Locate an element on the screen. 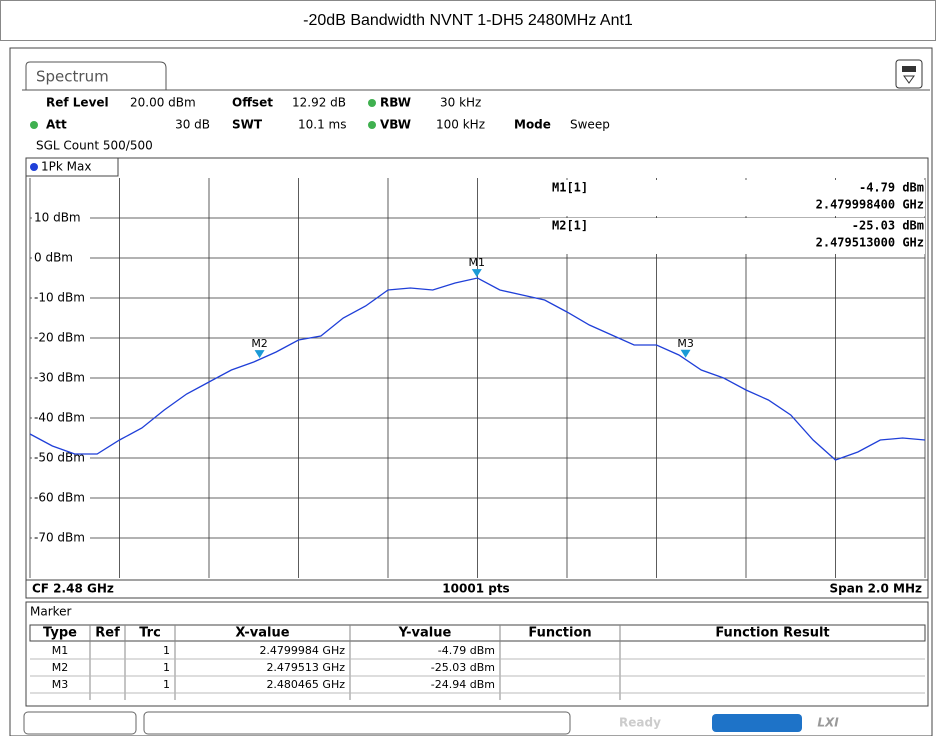 This screenshot has width=936, height=736. y-tick-label: 0 dBm is located at coordinates (53, 258).